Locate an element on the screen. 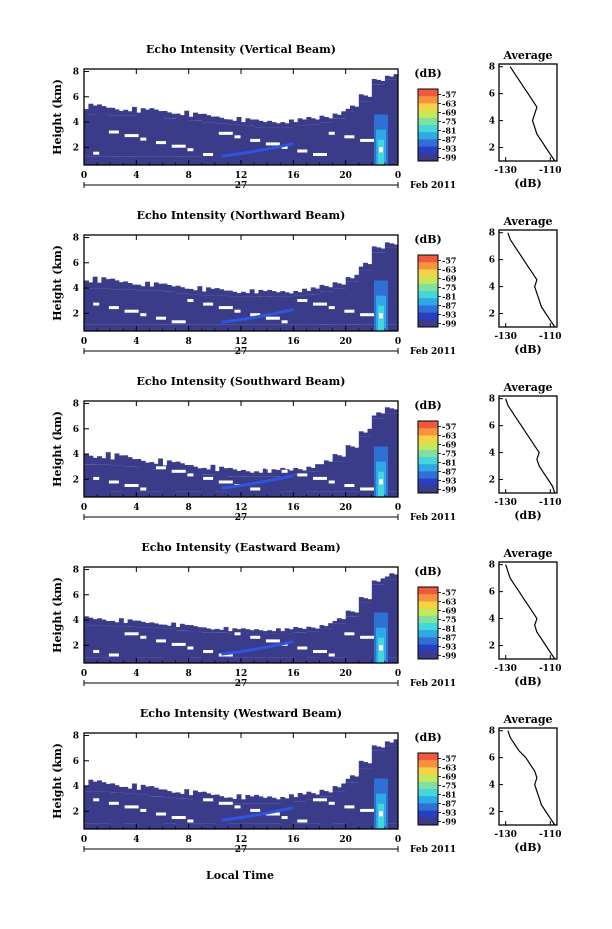 The height and width of the screenshot is (929, 612). colorbar-tick-label: -99 is located at coordinates (449, 323).